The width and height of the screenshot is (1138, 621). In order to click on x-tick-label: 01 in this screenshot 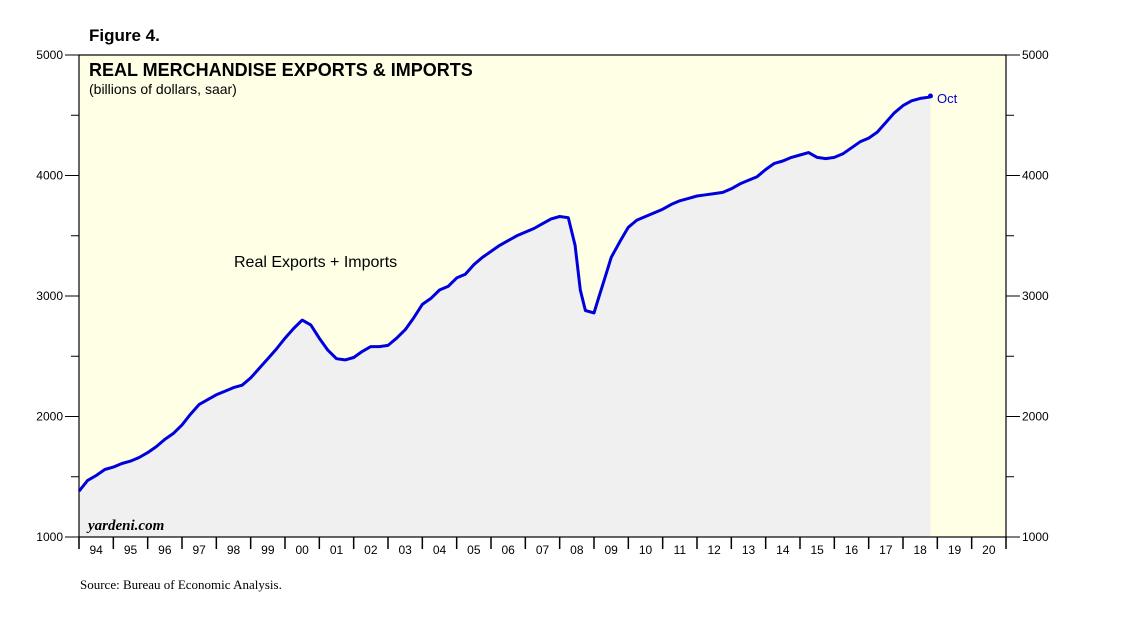, I will do `click(337, 550)`.